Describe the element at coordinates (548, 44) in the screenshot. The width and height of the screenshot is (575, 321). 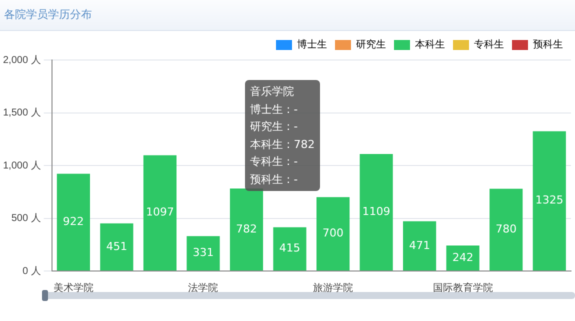
I see `legend-label: 预科生` at that location.